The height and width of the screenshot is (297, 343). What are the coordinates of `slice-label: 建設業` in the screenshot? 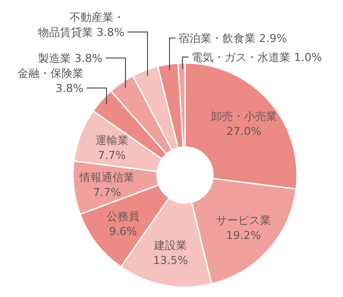 It's located at (170, 245).